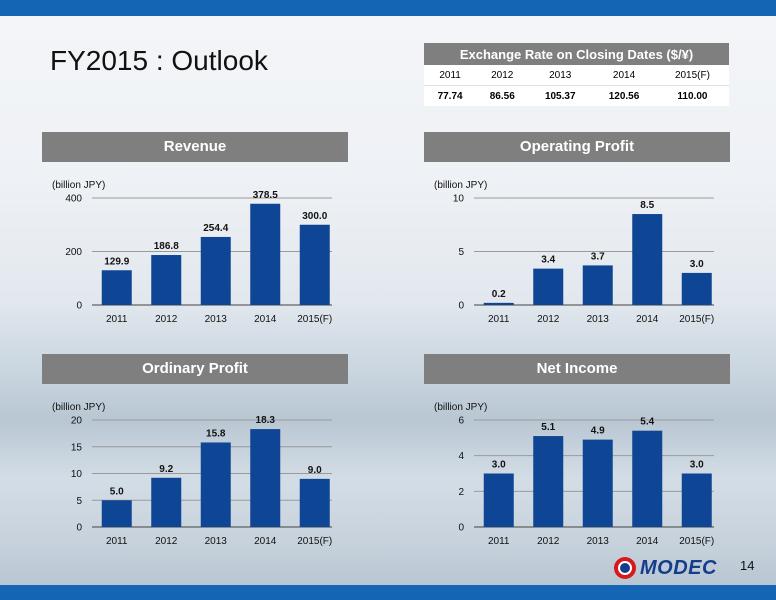 Image resolution: width=776 pixels, height=600 pixels. I want to click on revenue-header: Revenue, so click(195, 147).